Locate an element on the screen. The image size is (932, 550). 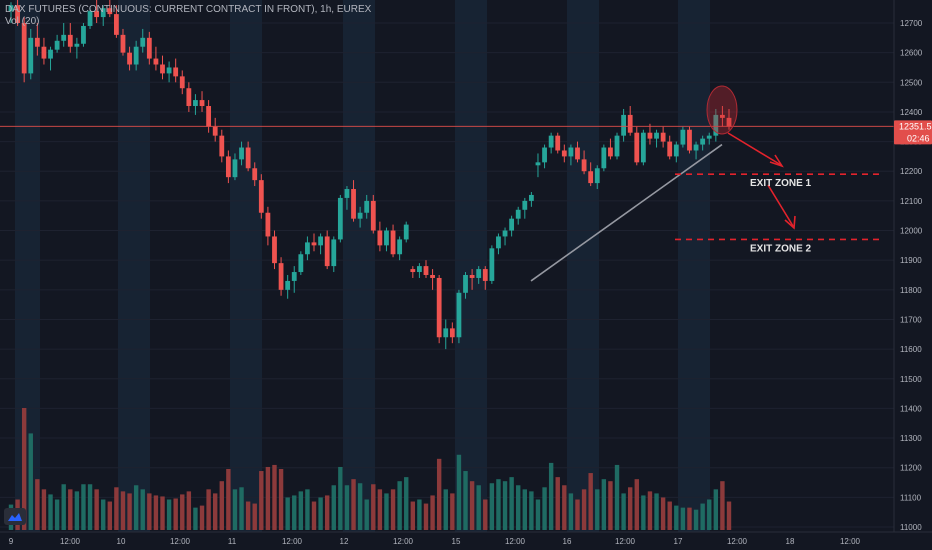
time-tick-label: 15 is located at coordinates (456, 541).